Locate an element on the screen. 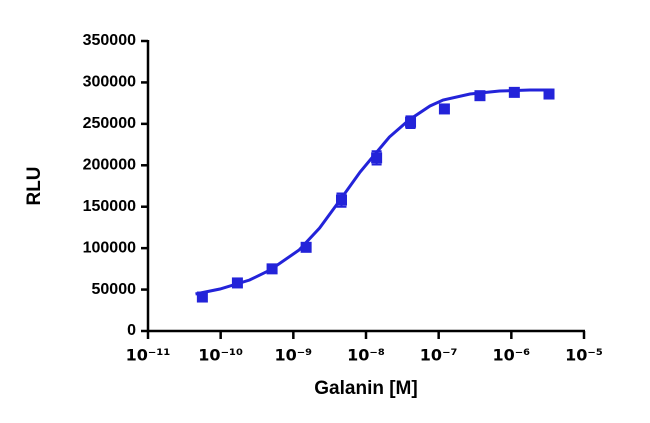  y-tick-label: 200000 is located at coordinates (109, 165).